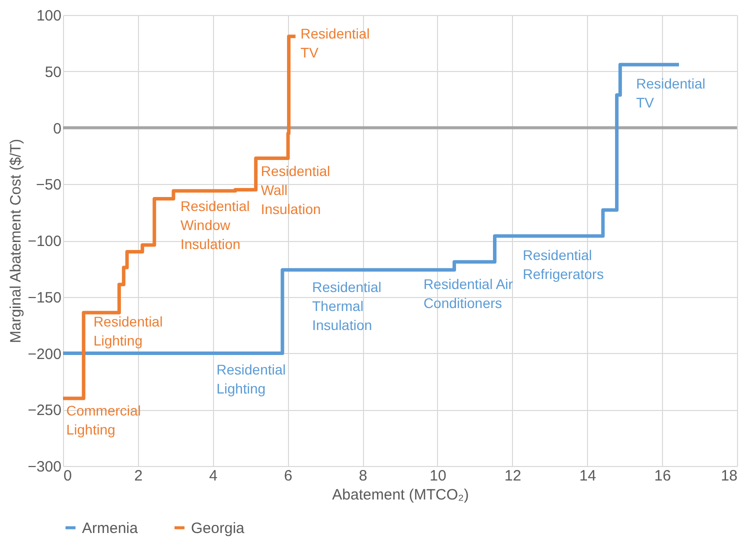  Describe the element at coordinates (295, 190) in the screenshot. I see `annotation: Residential Wall Insulation` at that location.